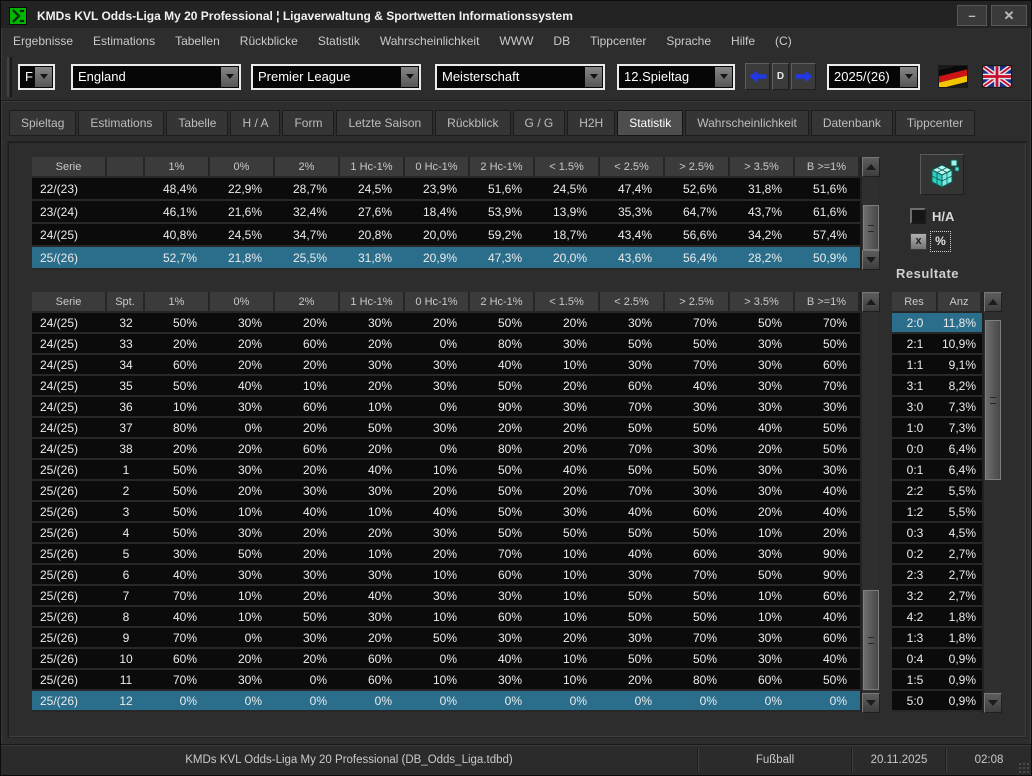  What do you see at coordinates (937, 386) in the screenshot?
I see `table-row: 3:1 8,2%` at bounding box center [937, 386].